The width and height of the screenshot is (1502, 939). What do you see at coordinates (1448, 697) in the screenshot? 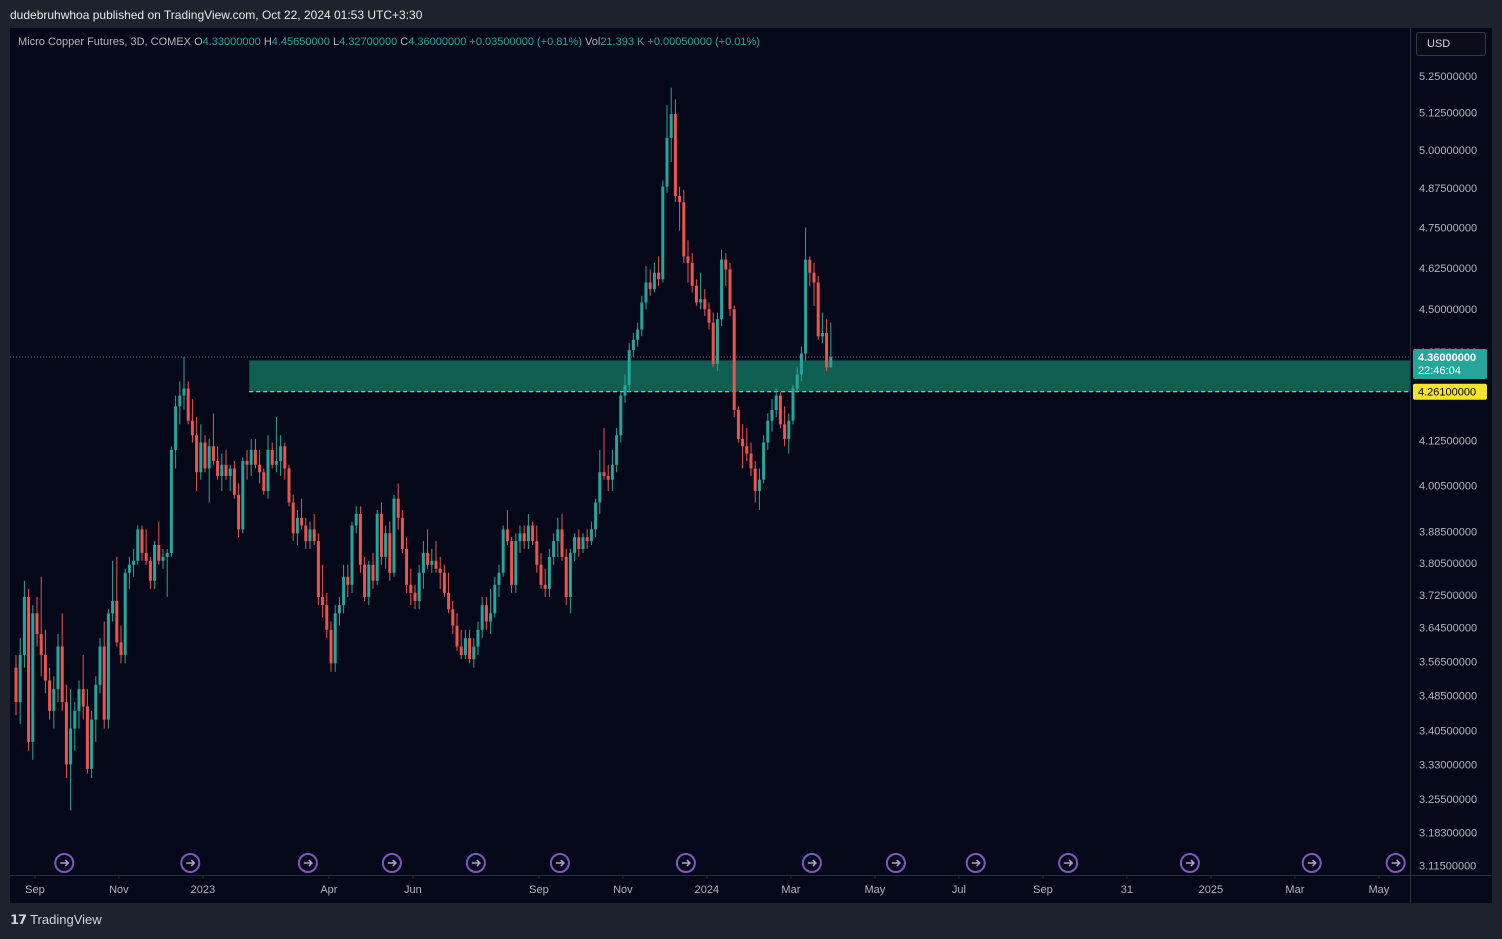
I see `y-tick-label: 3.48500000` at bounding box center [1448, 697].